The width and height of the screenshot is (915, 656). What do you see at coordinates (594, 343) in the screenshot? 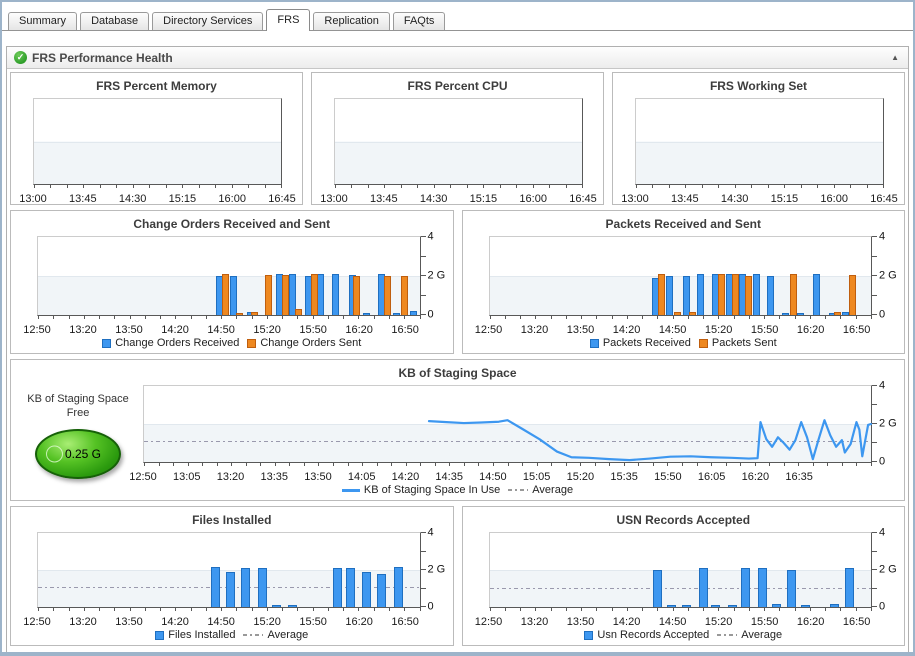
I see `legend-swatch` at bounding box center [594, 343].